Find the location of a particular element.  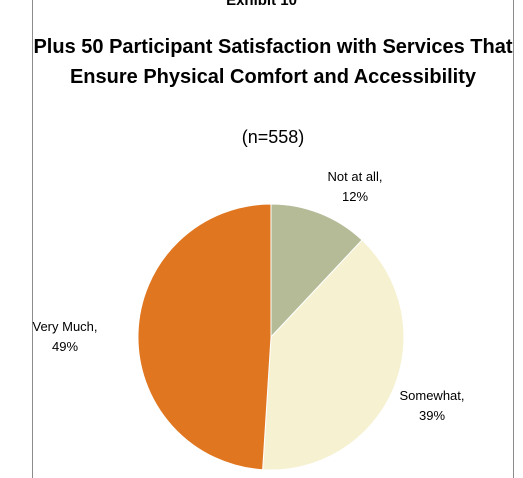

slice-label-very-much: Very Much, 49% is located at coordinates (65, 337).